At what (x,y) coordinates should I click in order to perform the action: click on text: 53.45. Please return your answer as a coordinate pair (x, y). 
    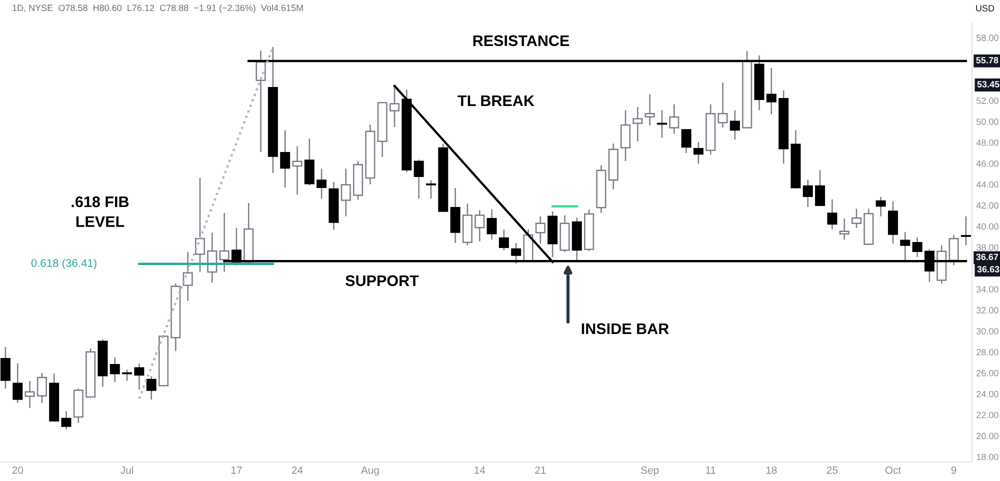
    Looking at the image, I should click on (988, 84).